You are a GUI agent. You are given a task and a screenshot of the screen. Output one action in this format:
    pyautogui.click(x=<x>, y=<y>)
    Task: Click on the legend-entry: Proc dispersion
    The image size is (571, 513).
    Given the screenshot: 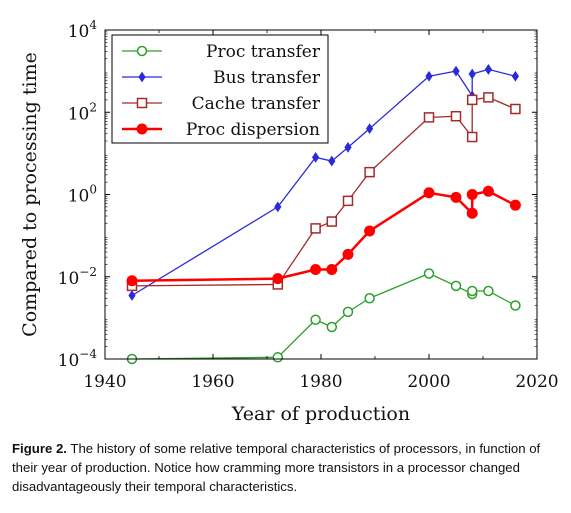 What is the action you would take?
    pyautogui.click(x=221, y=130)
    